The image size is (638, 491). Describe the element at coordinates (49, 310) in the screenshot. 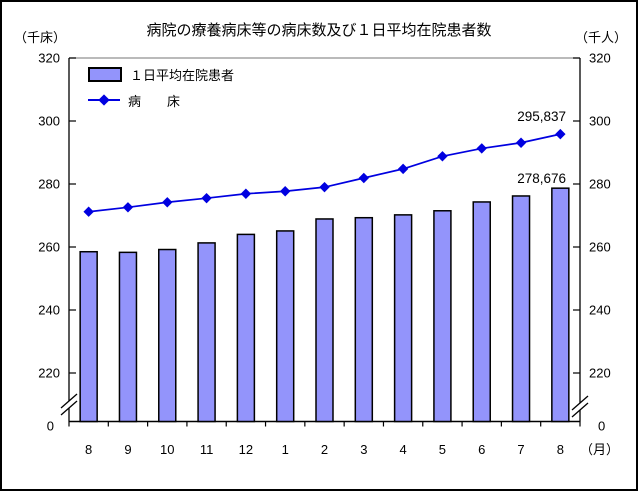

I see `y-tick-label-left: 240` at that location.